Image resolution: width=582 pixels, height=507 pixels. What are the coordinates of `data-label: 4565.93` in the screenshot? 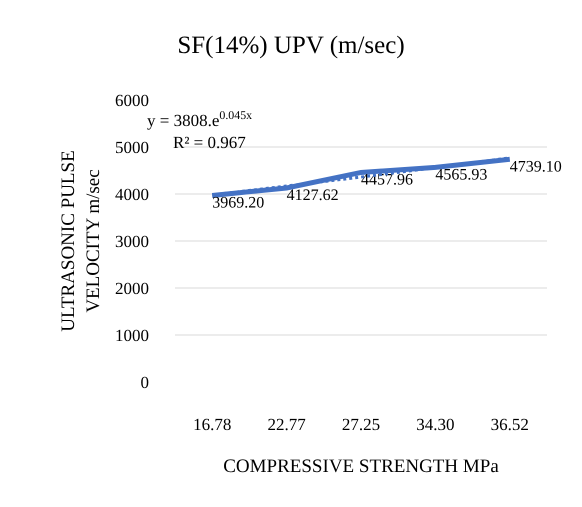 It's located at (461, 175).